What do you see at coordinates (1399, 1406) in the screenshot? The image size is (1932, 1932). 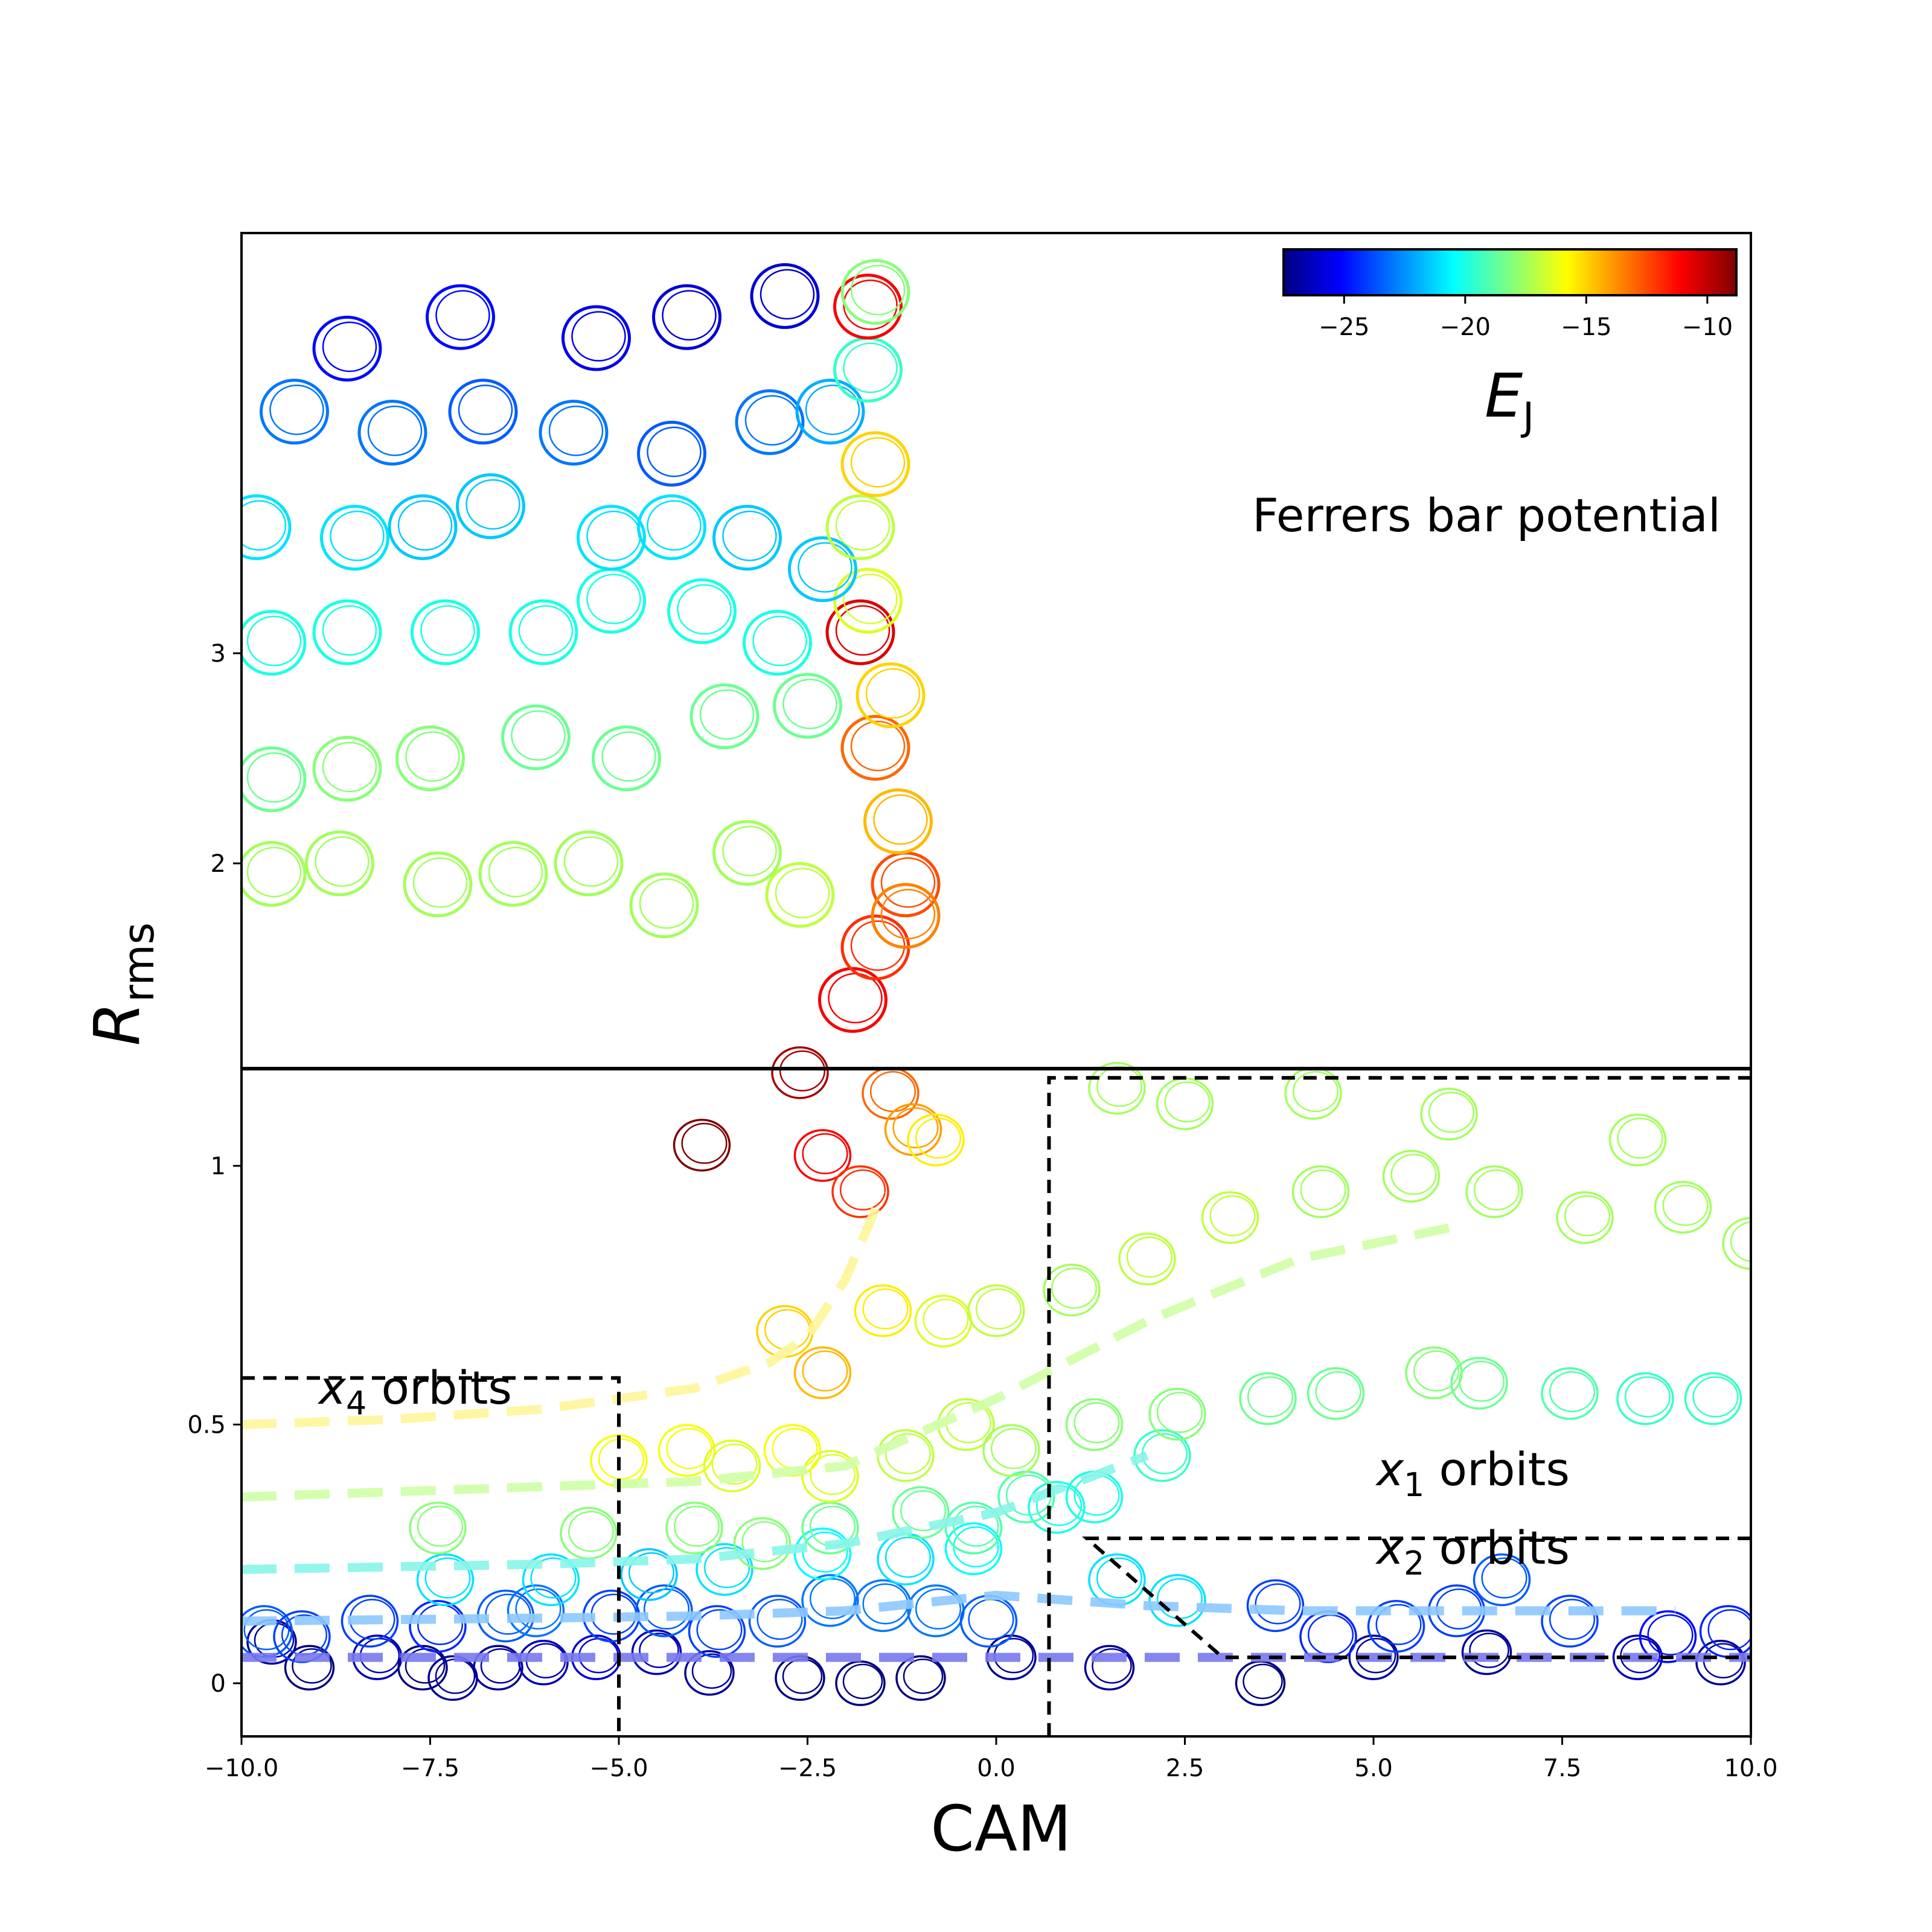 I see `x1-region-box` at bounding box center [1399, 1406].